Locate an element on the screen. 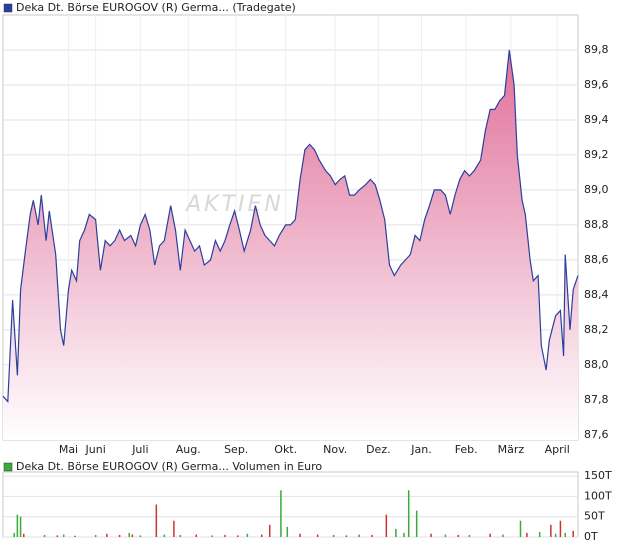  x-tick-label: April is located at coordinates (557, 449).